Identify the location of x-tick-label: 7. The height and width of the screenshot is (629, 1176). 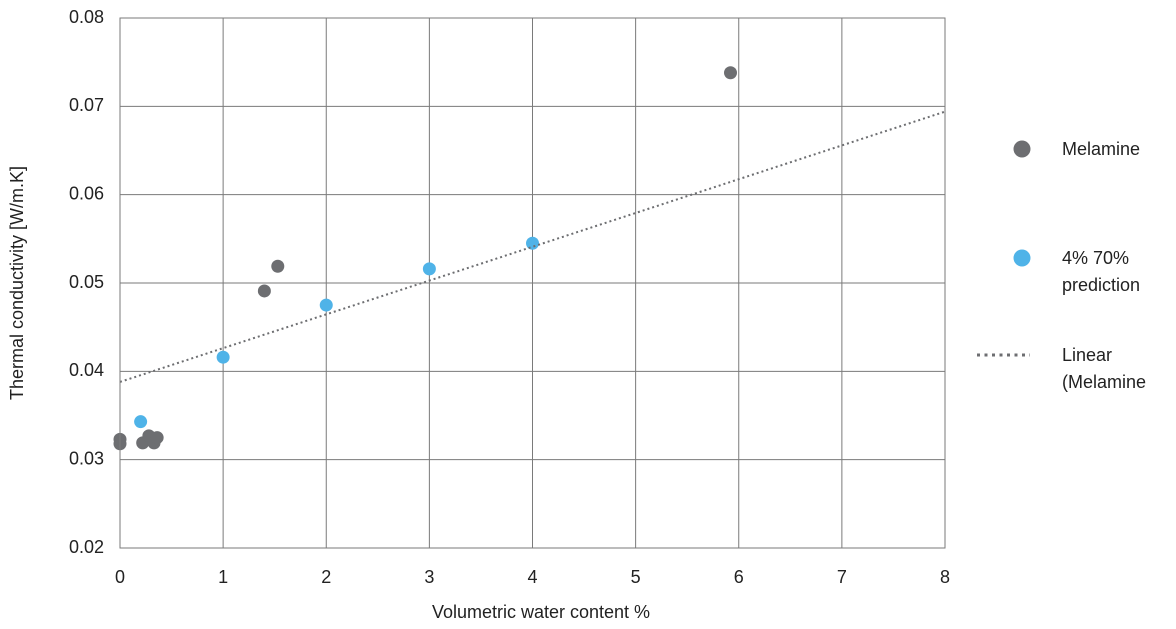
(842, 577).